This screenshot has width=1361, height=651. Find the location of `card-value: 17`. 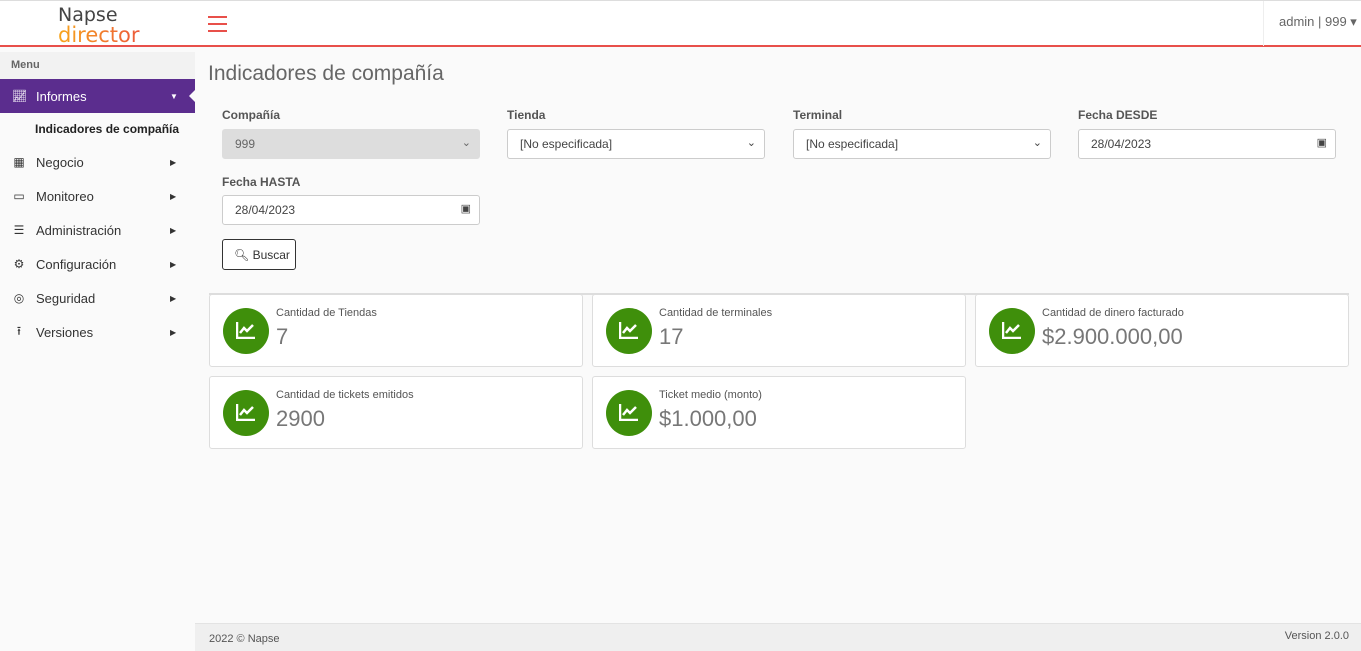

card-value: 17 is located at coordinates (671, 336).